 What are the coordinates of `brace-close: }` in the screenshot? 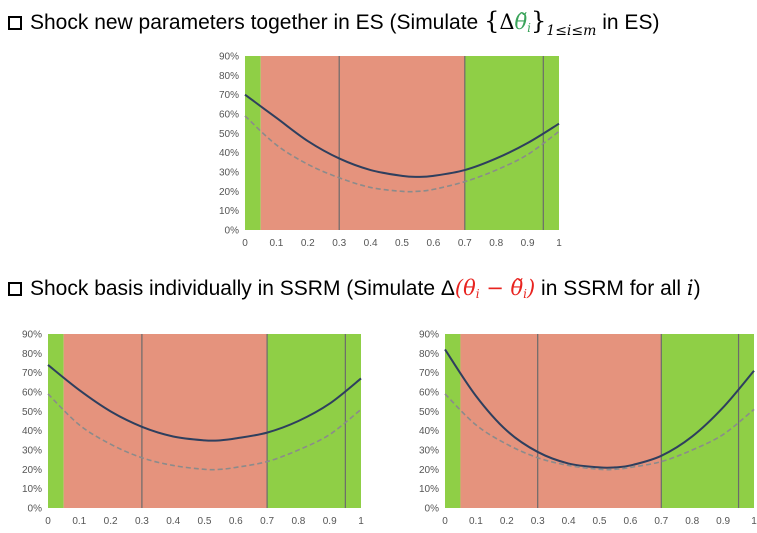 It's located at (539, 21).